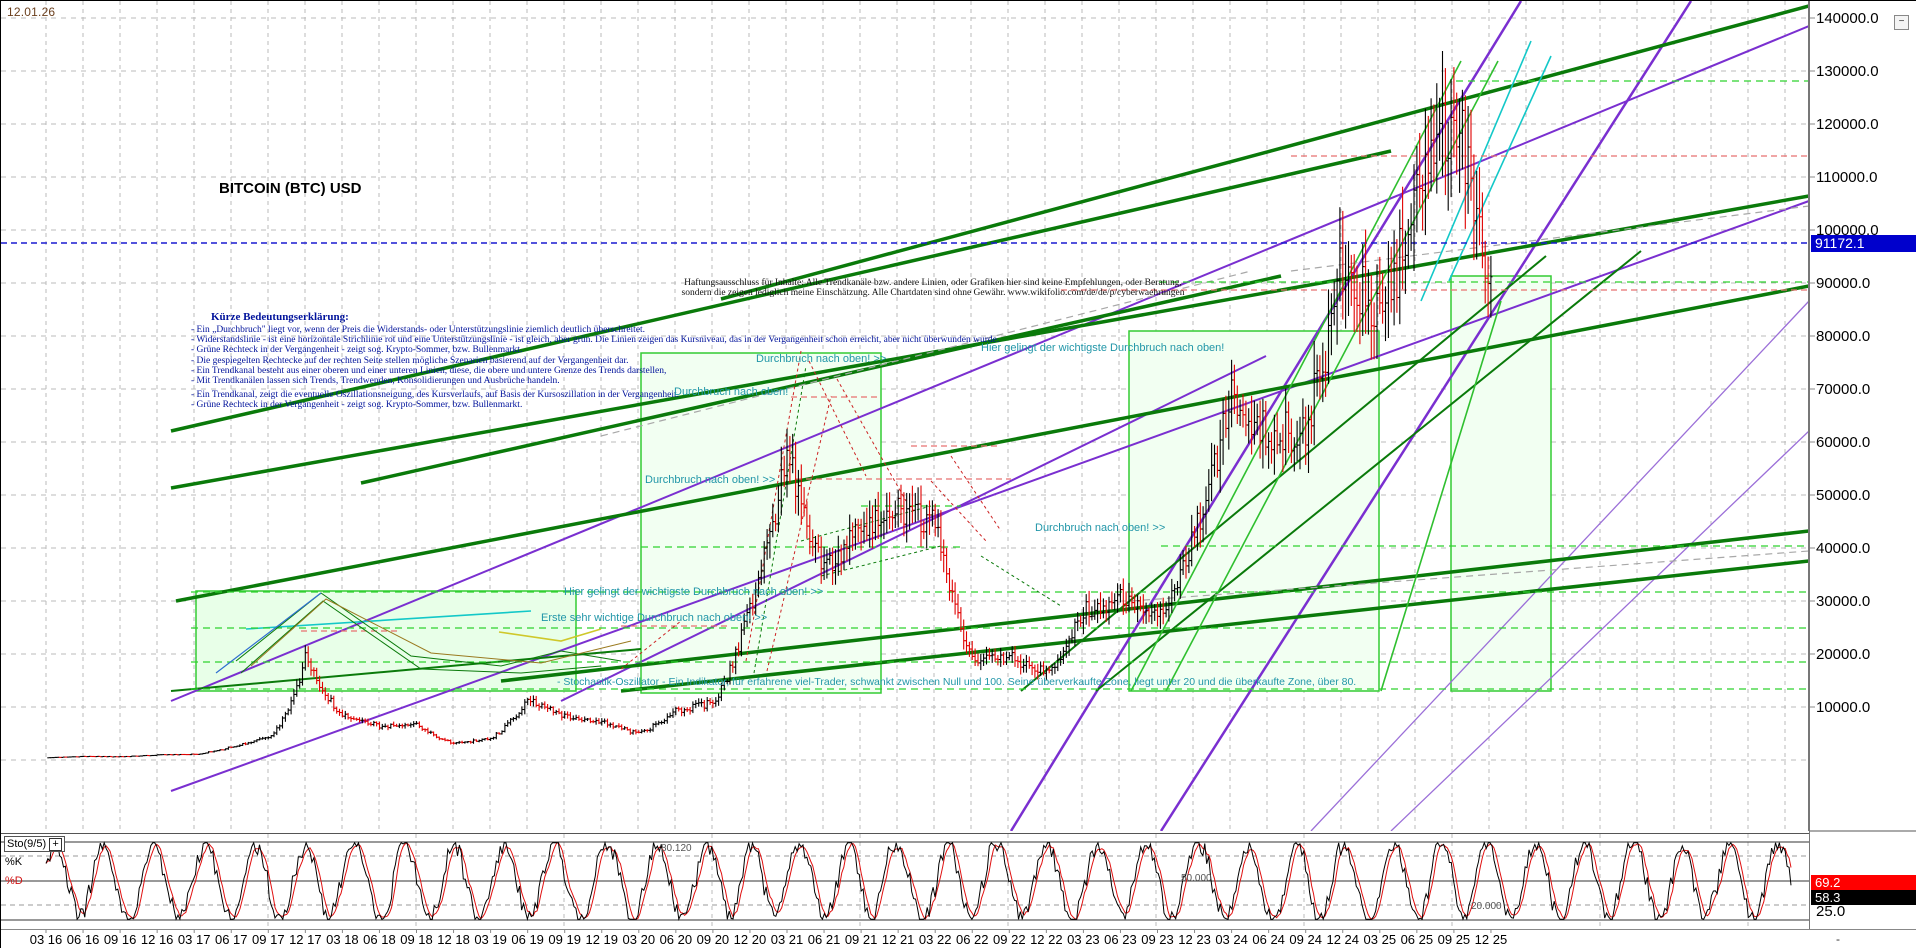 This screenshot has width=1916, height=949. I want to click on date-tick-label: 06 22, so click(972, 939).